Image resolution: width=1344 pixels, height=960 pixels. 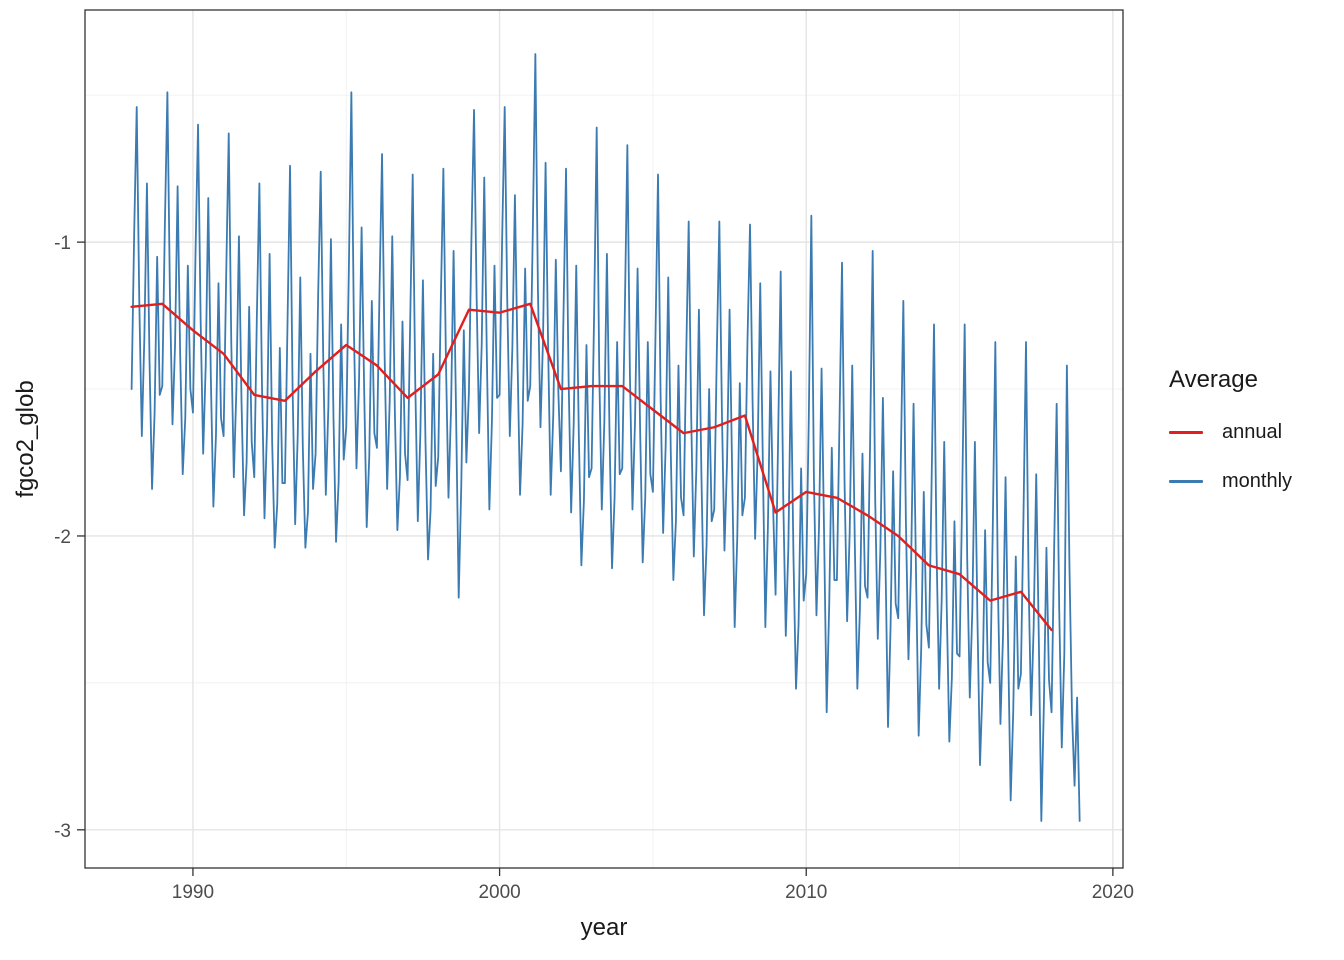 What do you see at coordinates (62, 537) in the screenshot?
I see `y-tick-label: -2` at bounding box center [62, 537].